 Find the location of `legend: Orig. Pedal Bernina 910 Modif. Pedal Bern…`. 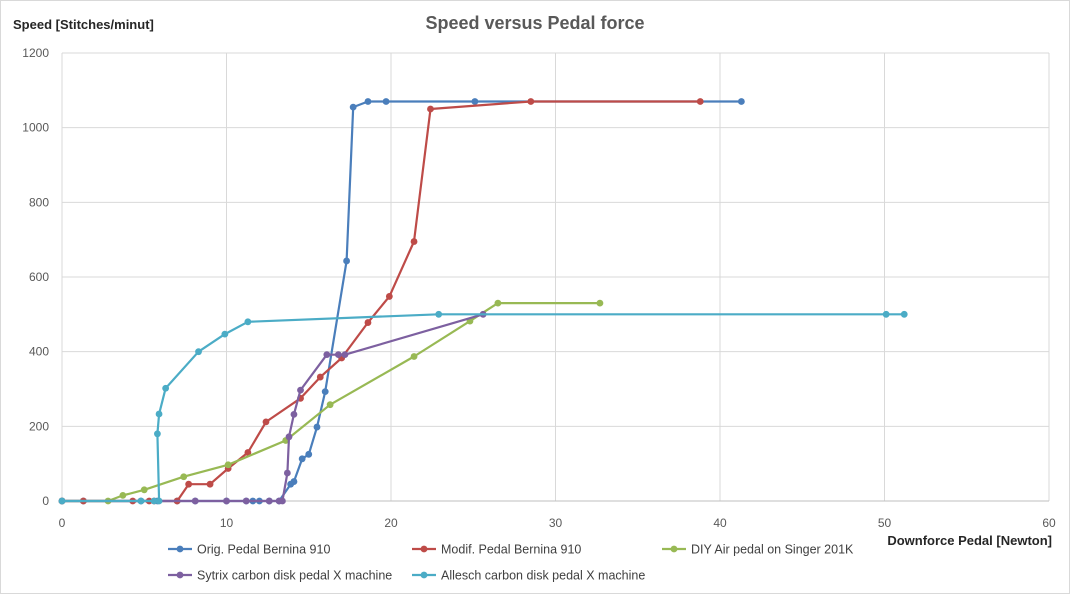

legend: Orig. Pedal Bernina 910 Modif. Pedal Bern… is located at coordinates (511, 563).